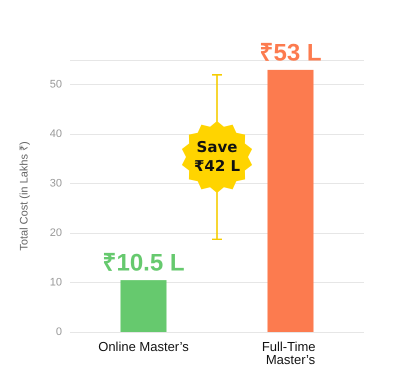  I want to click on y-tick-label: 0, so click(59, 332).